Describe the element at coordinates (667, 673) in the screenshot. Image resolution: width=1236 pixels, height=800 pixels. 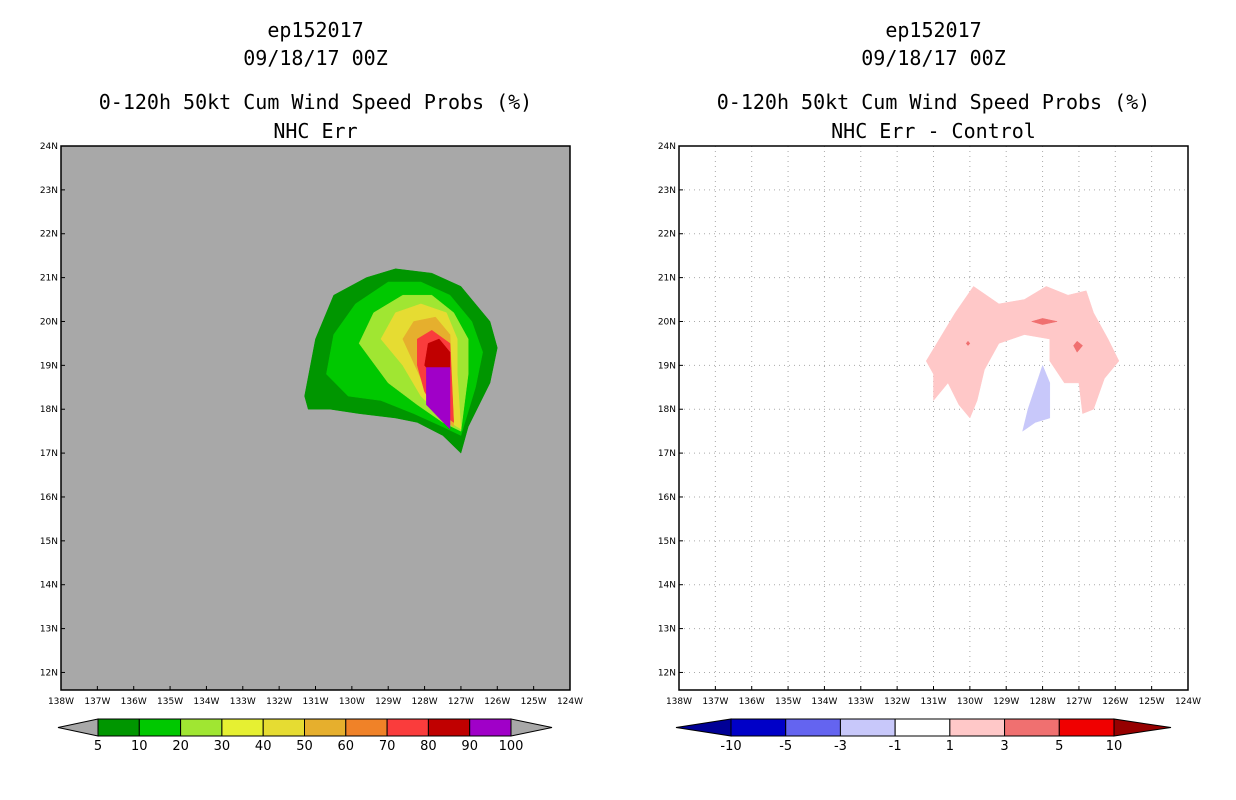
I see `y-tick-label: 12N` at that location.